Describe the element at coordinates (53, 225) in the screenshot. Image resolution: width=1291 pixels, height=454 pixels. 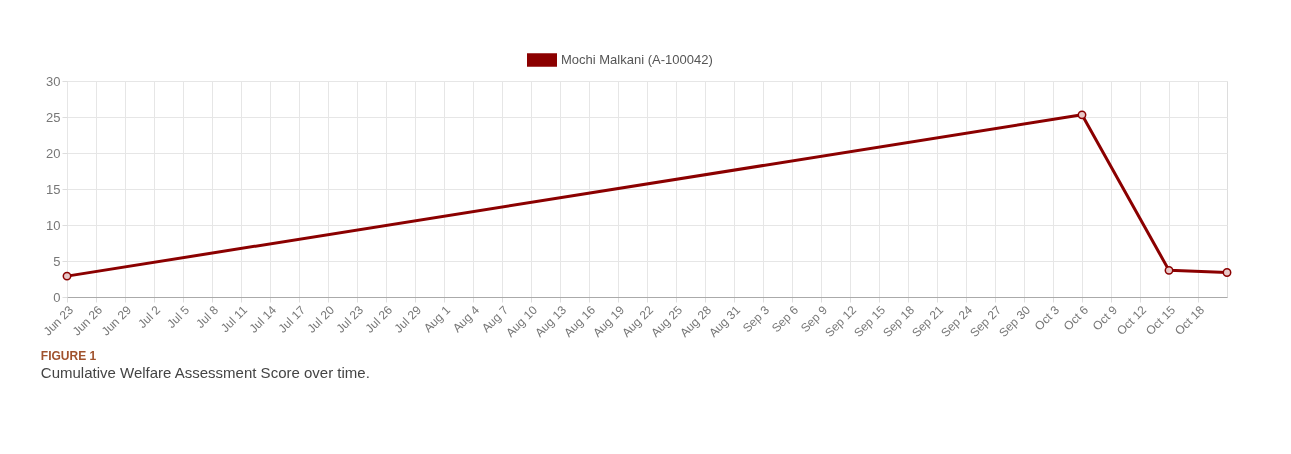
I see `y-tick-label: 10` at that location.